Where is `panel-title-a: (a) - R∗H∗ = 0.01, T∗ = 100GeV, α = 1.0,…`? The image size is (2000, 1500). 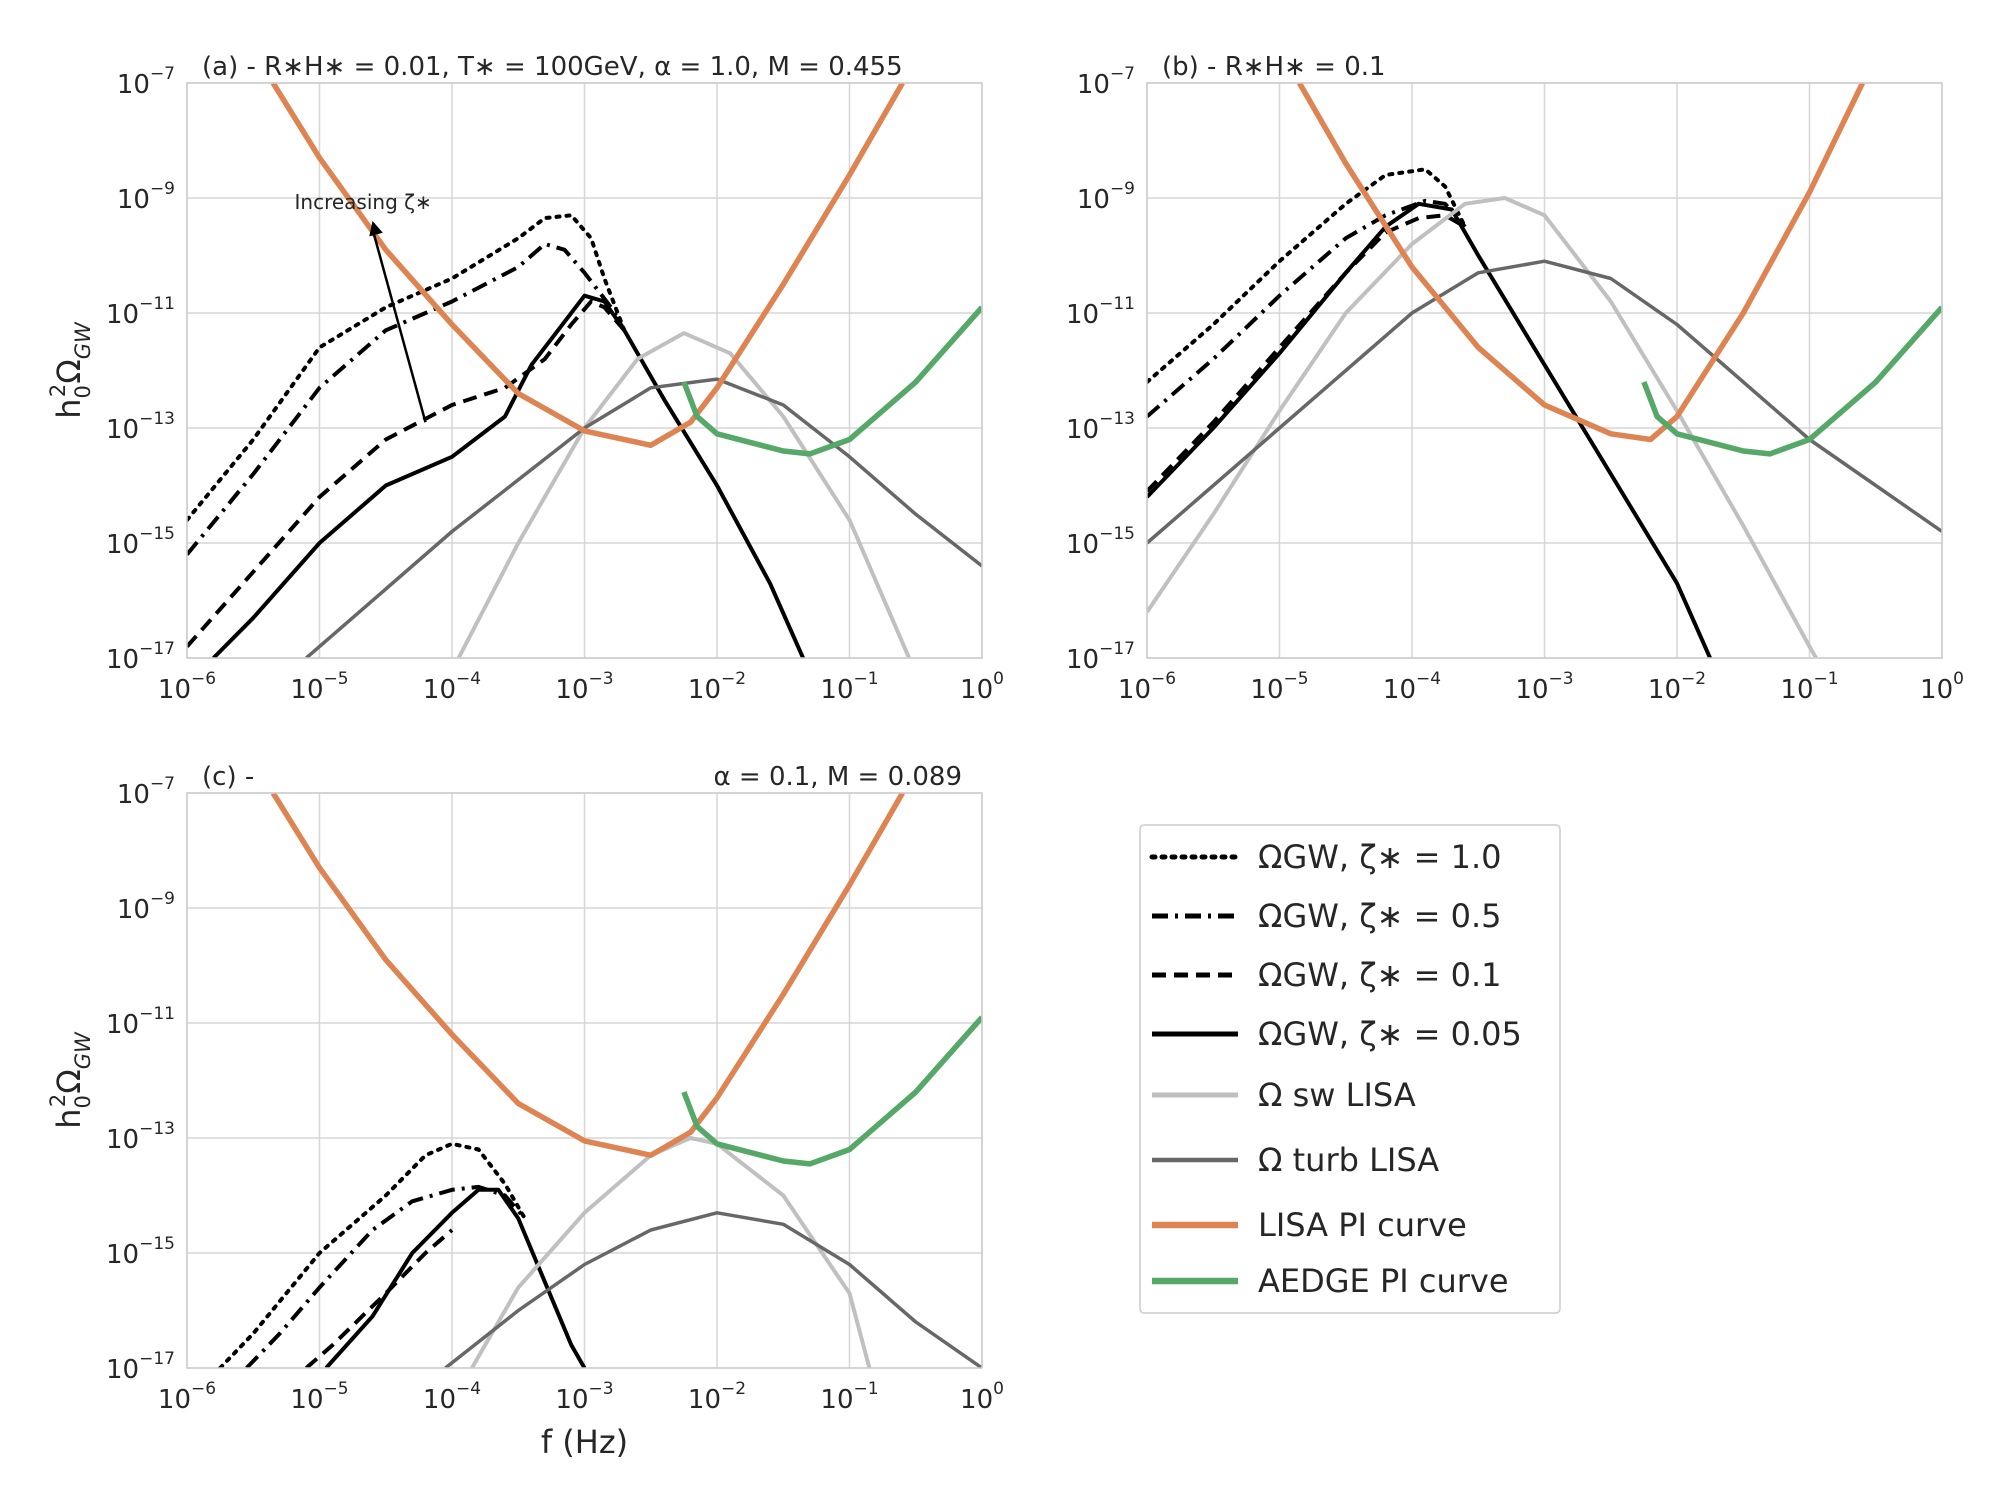
panel-title-a: (a) - R∗H∗ = 0.01, T∗ = 100GeV, α = 1.0,… is located at coordinates (552, 67).